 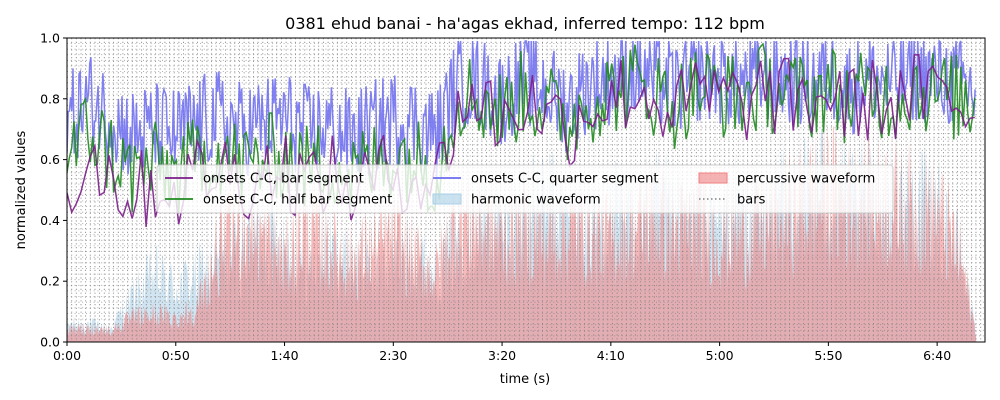 I want to click on legend-label: onsets C-C, bar segment, so click(x=283, y=179).